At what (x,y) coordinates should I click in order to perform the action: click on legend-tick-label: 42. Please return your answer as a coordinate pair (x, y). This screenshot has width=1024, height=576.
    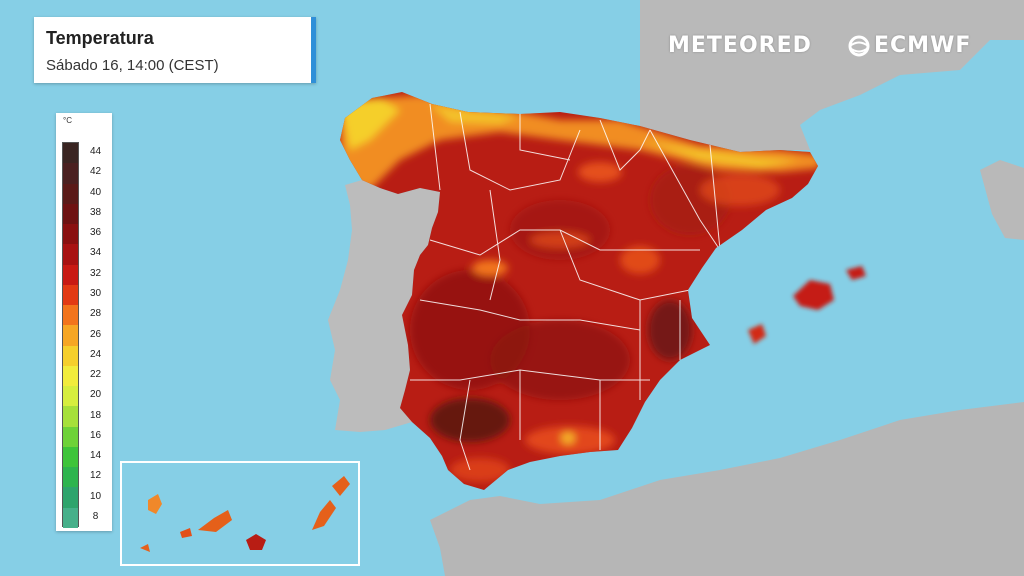
    Looking at the image, I should click on (95, 172).